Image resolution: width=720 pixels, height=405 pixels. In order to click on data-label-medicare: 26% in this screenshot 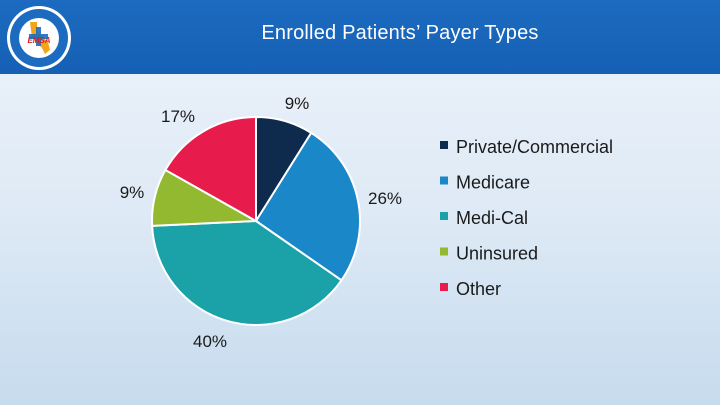, I will do `click(385, 198)`.